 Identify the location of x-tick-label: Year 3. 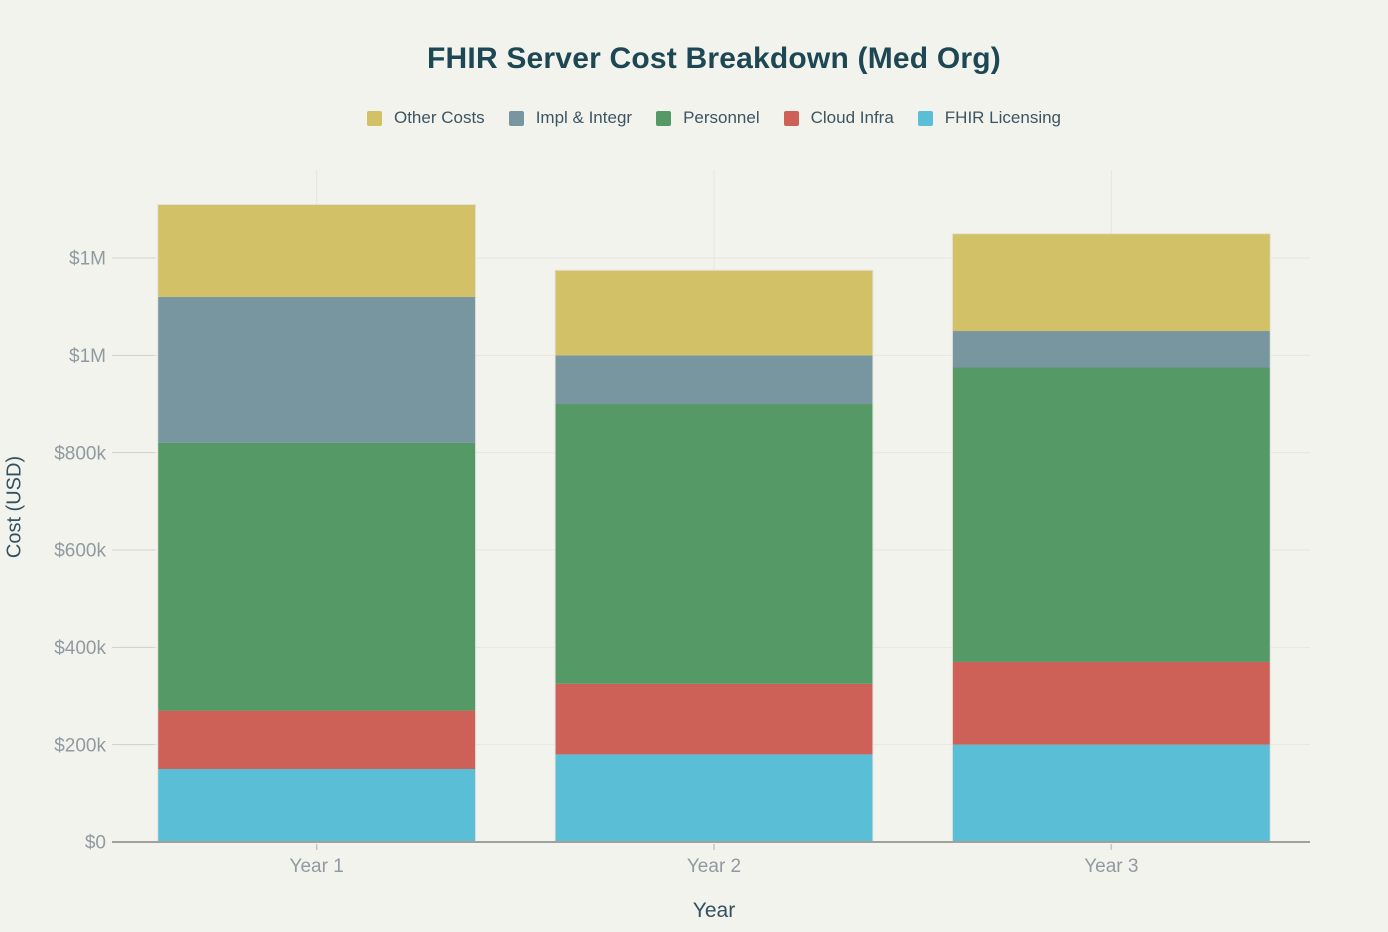
(1111, 866).